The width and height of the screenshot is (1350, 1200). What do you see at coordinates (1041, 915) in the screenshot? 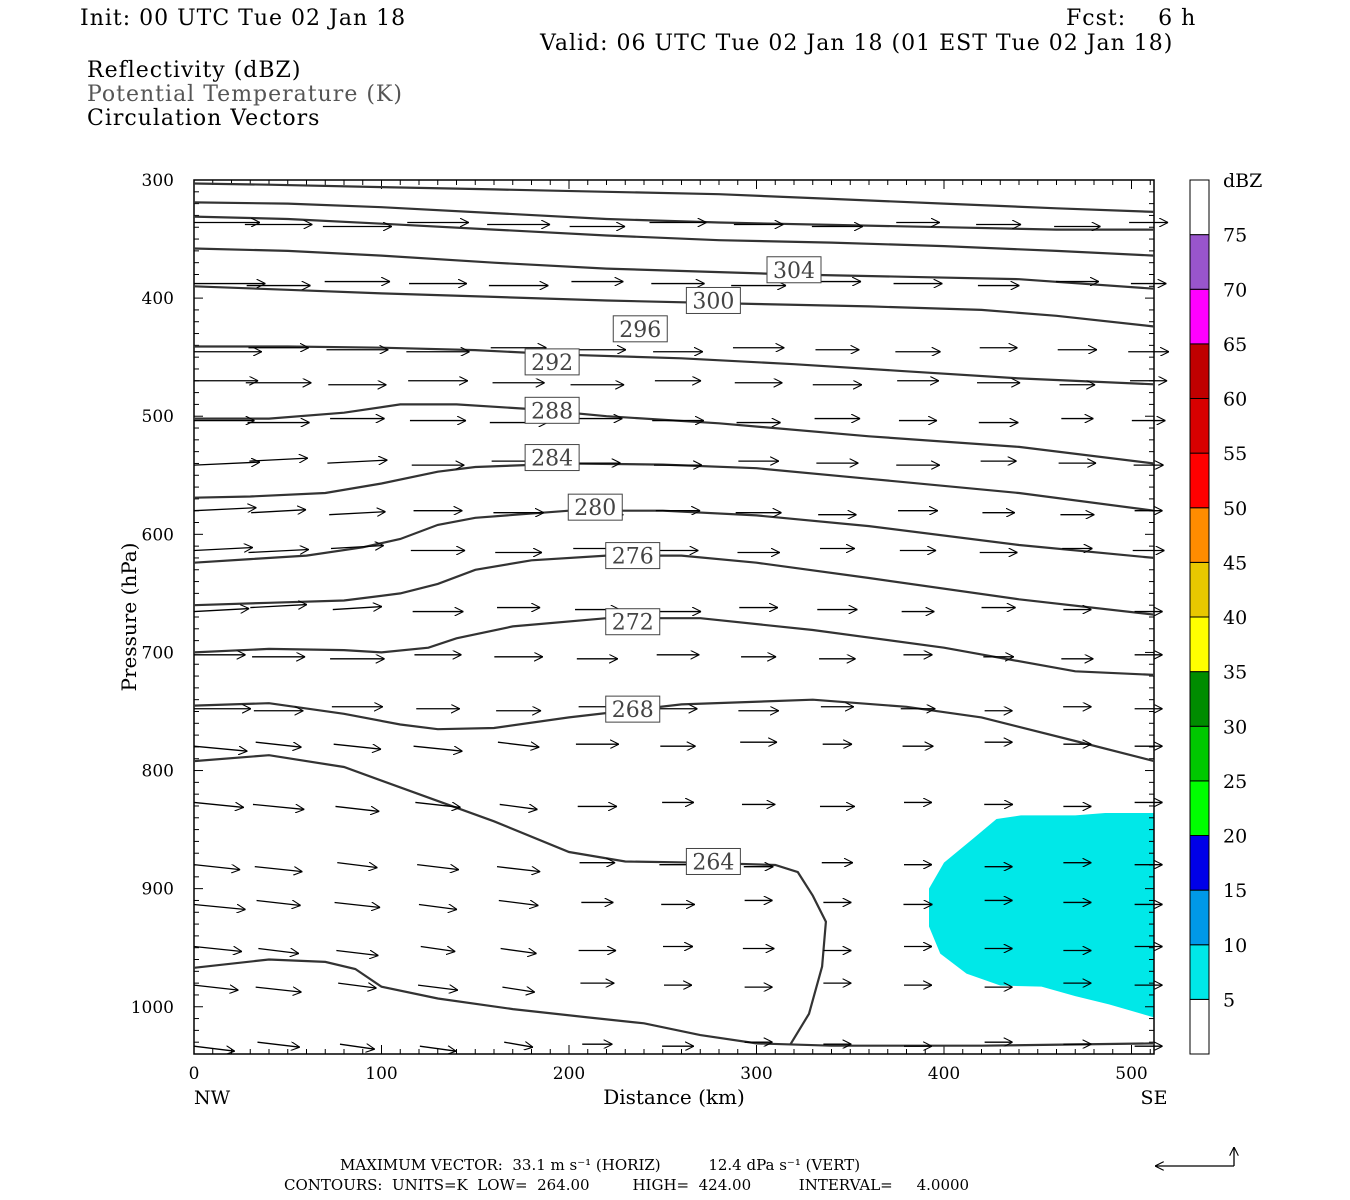
I see `reflectivity-5dbz-area` at bounding box center [1041, 915].